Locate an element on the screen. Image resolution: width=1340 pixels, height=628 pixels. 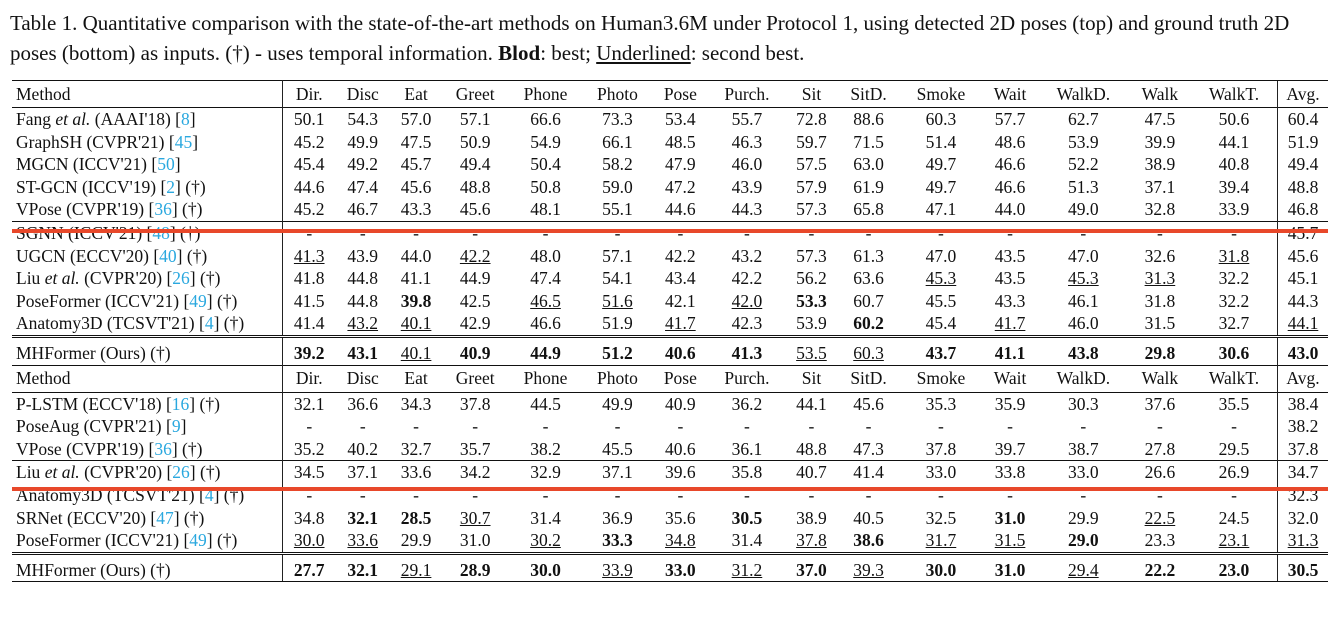
value-cell: 45.1 is located at coordinates (1302, 278).